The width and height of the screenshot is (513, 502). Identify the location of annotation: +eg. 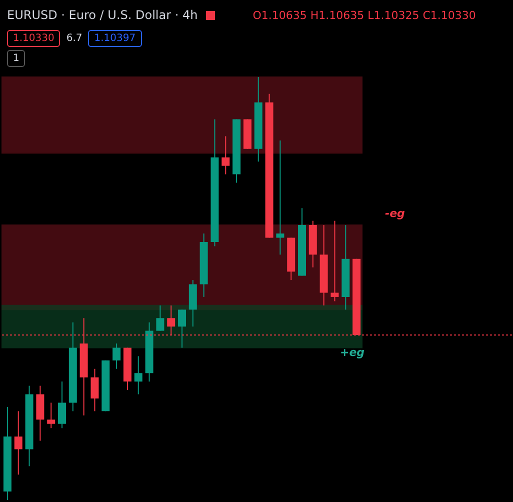
(352, 352).